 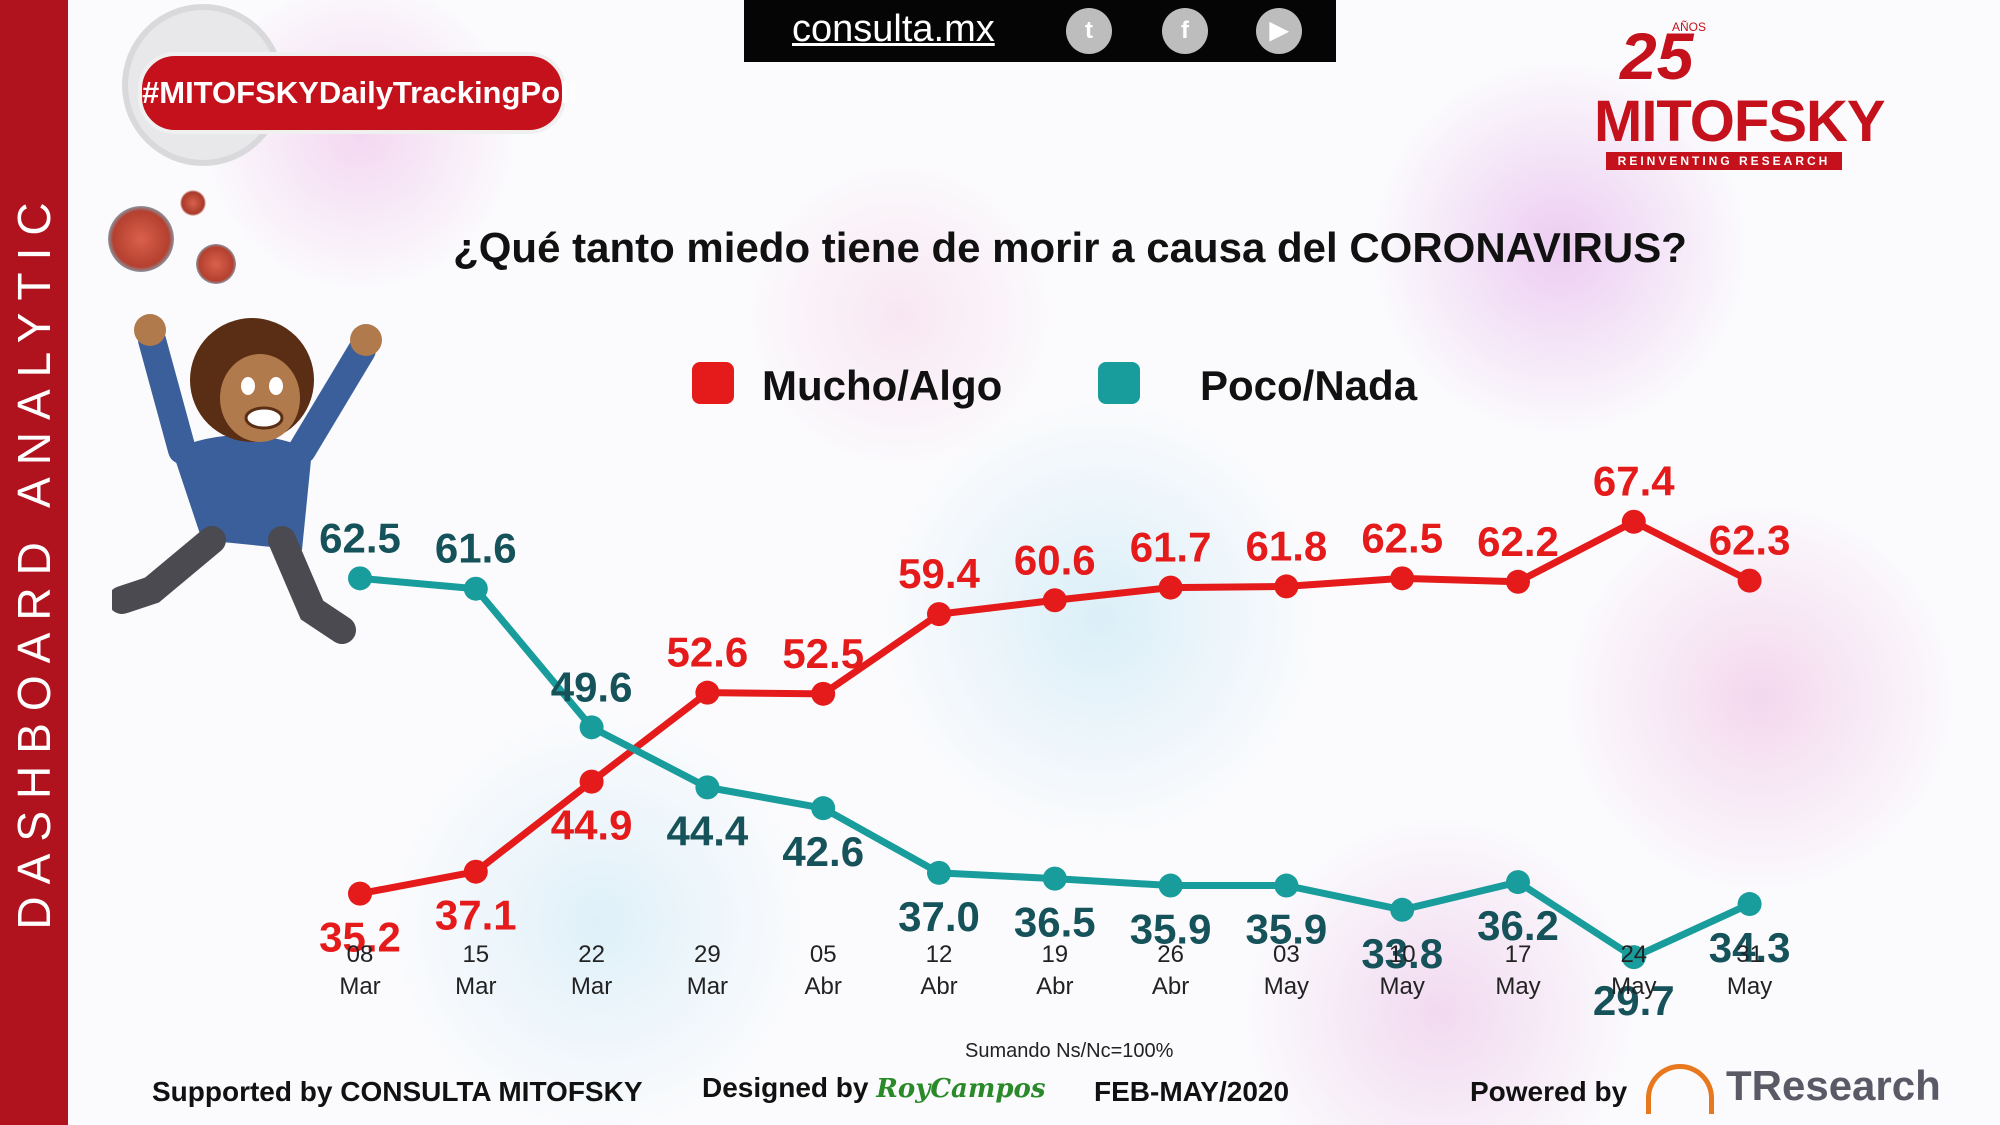 I want to click on x-tick-label-day: 15, so click(x=475, y=954).